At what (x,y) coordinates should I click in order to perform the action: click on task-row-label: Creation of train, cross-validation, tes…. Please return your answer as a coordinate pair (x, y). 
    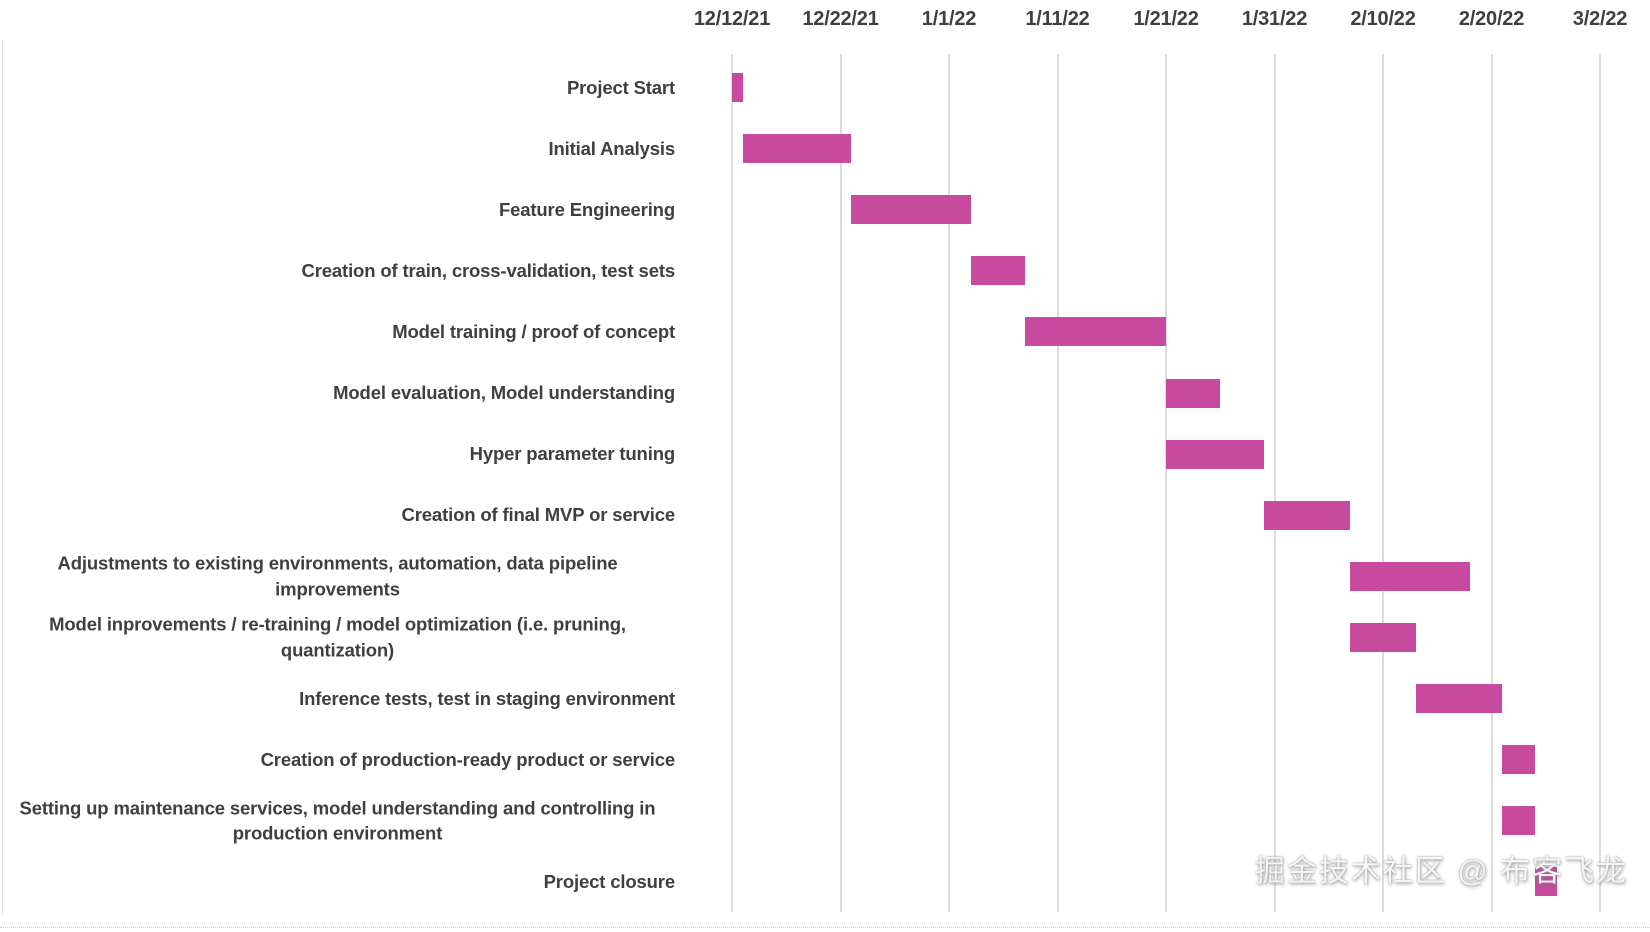
    Looking at the image, I should click on (488, 271).